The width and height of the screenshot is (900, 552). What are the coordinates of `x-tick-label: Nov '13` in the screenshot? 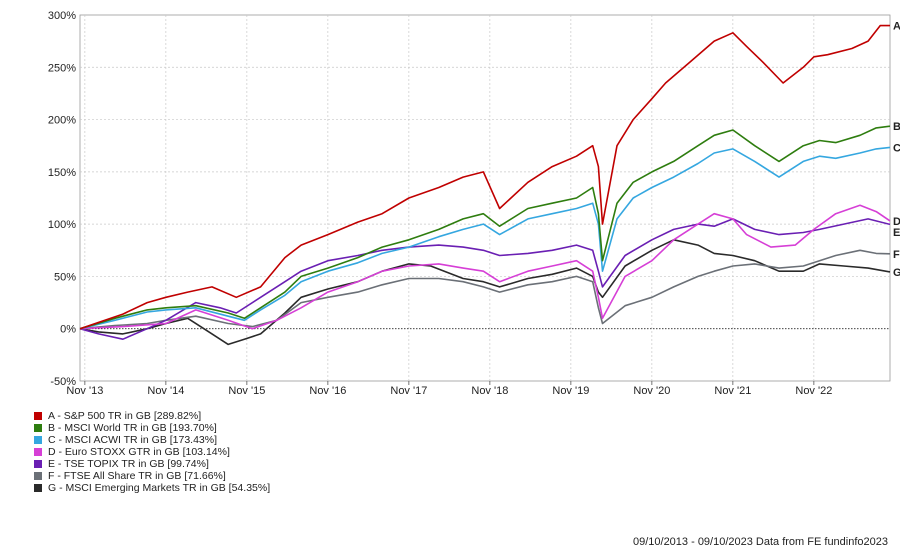 It's located at (84, 390).